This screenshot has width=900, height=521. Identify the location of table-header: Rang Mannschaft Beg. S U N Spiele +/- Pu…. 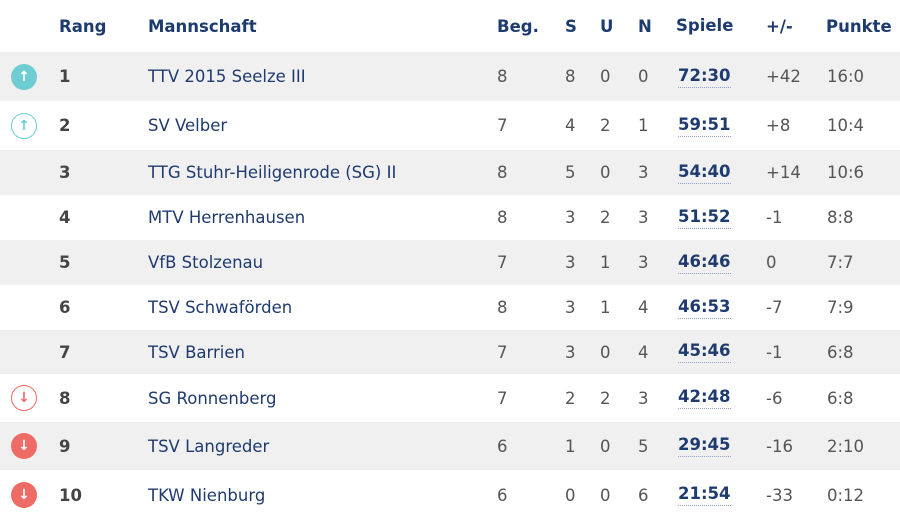
(450, 26).